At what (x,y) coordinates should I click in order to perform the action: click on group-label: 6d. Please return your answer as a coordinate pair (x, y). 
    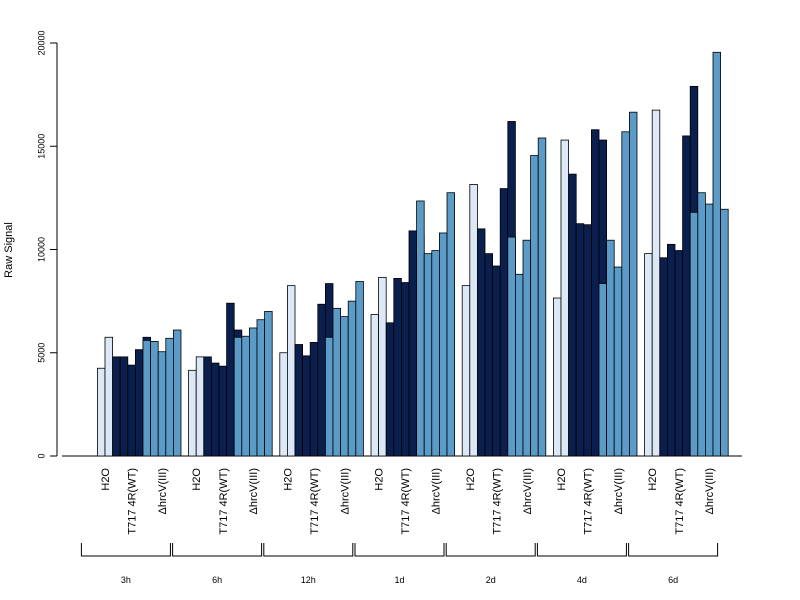
    Looking at the image, I should click on (673, 580).